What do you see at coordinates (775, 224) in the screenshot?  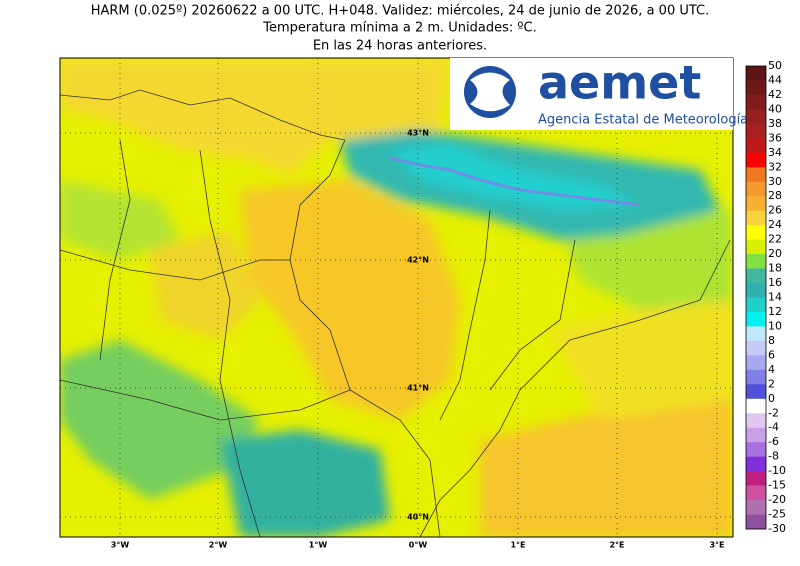 I see `colorbar-label: 24` at bounding box center [775, 224].